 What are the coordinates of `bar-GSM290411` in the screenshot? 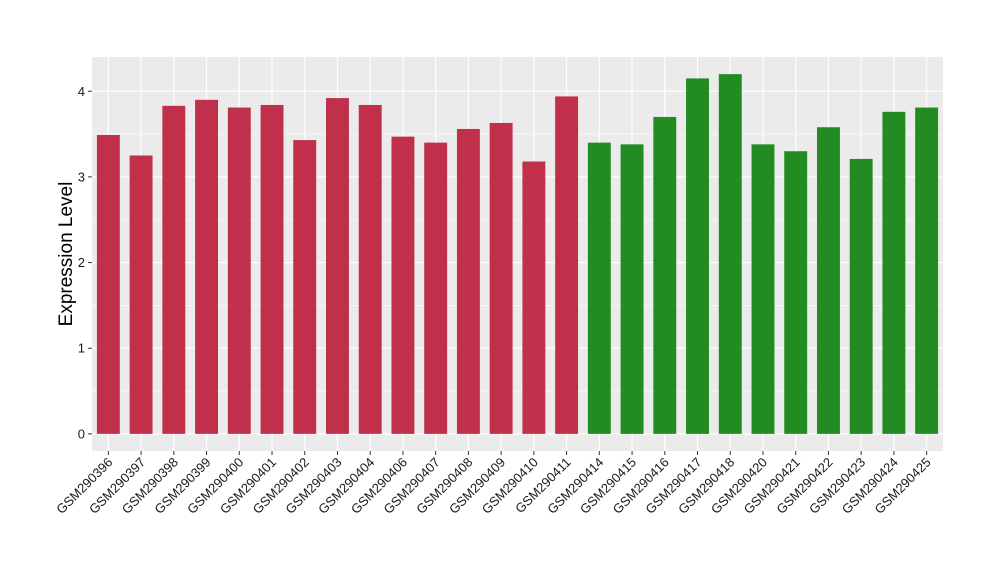 It's located at (567, 265).